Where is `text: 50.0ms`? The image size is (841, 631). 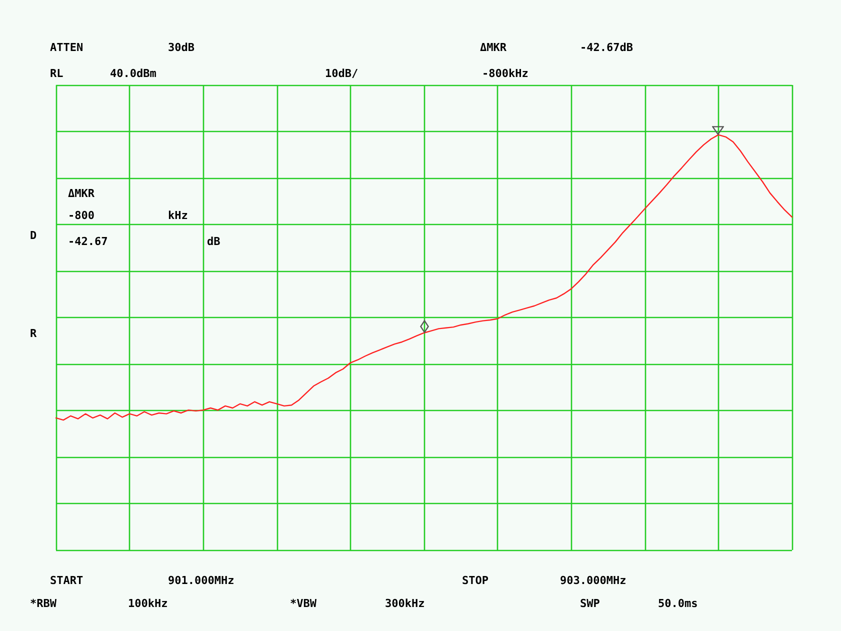
text: 50.0ms is located at coordinates (678, 603).